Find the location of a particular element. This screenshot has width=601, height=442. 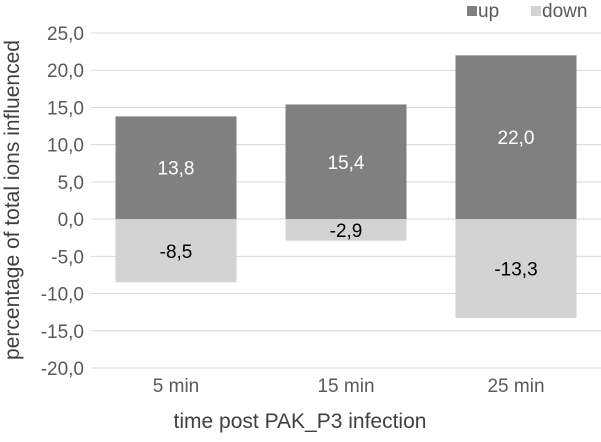

data-label-down: -8,5 is located at coordinates (176, 252).